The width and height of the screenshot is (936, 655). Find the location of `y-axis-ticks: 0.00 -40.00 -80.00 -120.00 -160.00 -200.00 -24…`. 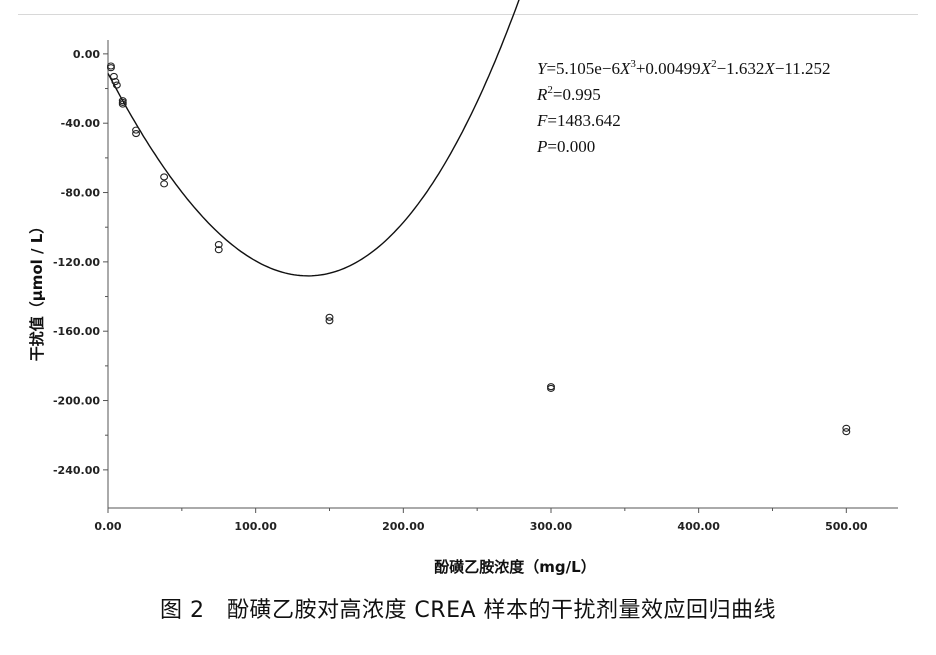

y-axis-ticks: 0.00 -40.00 -80.00 -120.00 -160.00 -200.00 -24… is located at coordinates (80, 262).